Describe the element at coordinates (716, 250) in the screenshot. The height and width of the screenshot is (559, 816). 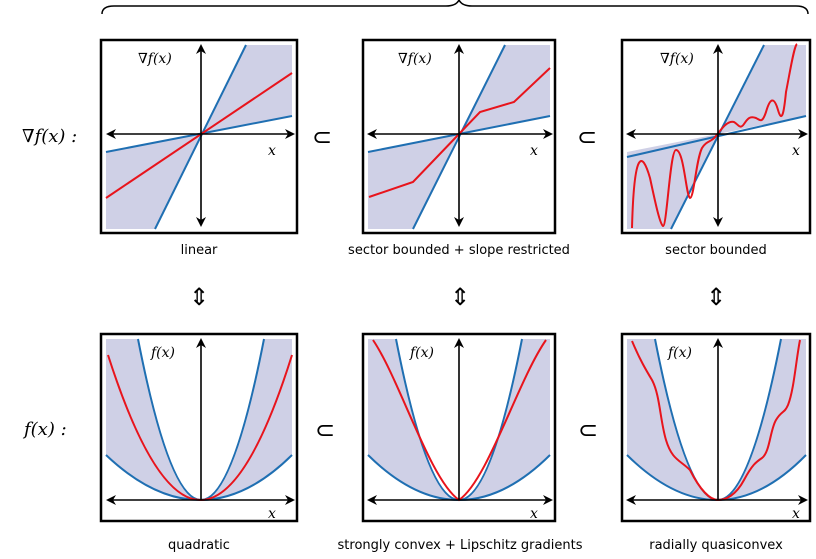
I see `caption-sector: sector bounded` at that location.